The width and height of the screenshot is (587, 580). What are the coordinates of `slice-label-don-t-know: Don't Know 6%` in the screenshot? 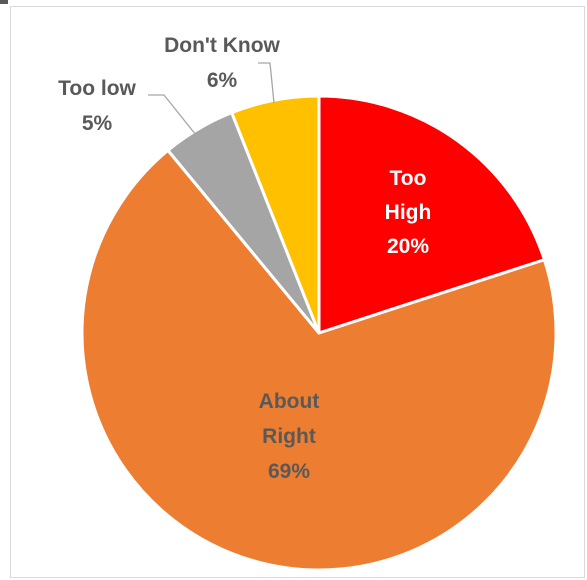 It's located at (222, 63).